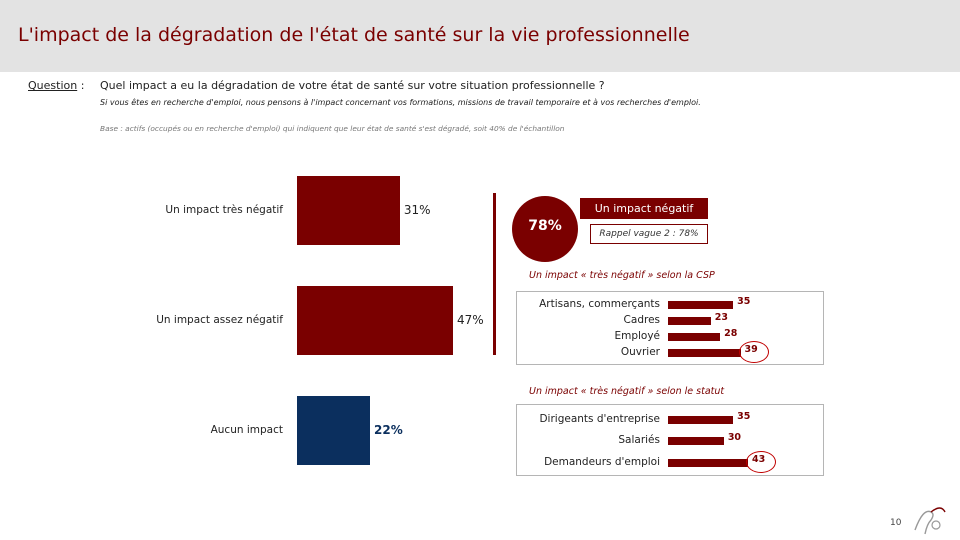 This screenshot has width=960, height=540. What do you see at coordinates (761, 462) in the screenshot?
I see `statut-highlight-circle` at bounding box center [761, 462].